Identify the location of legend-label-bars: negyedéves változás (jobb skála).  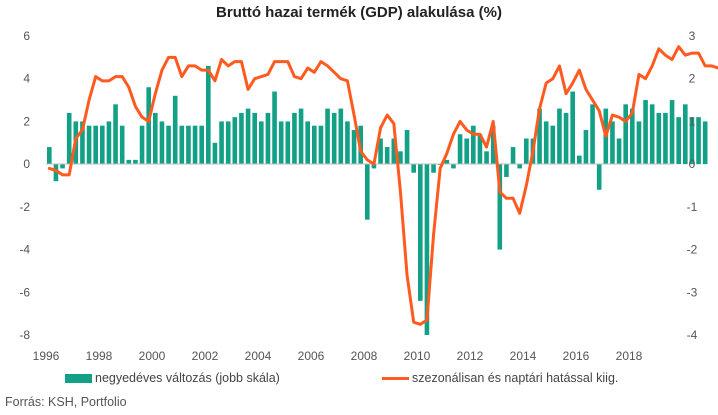
(187, 378).